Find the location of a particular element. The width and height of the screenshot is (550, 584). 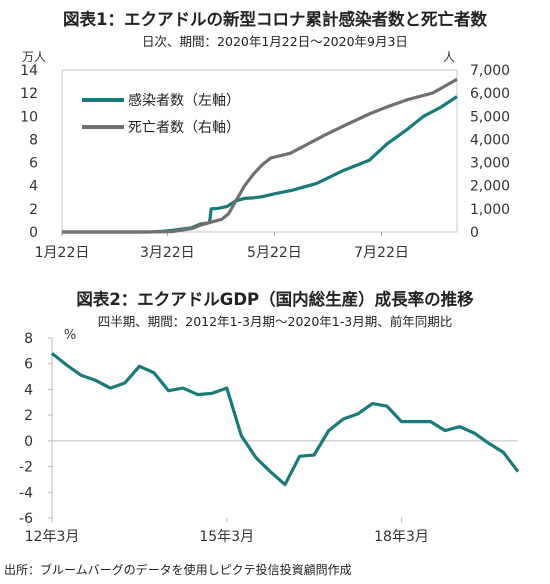

chart1-ytick-left: 14 is located at coordinates (29, 71).